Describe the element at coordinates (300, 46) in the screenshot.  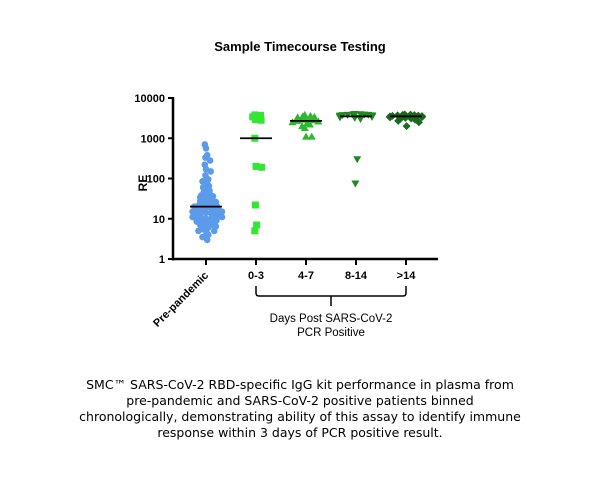
I see `chart-title: Sample Timecourse Testing` at that location.